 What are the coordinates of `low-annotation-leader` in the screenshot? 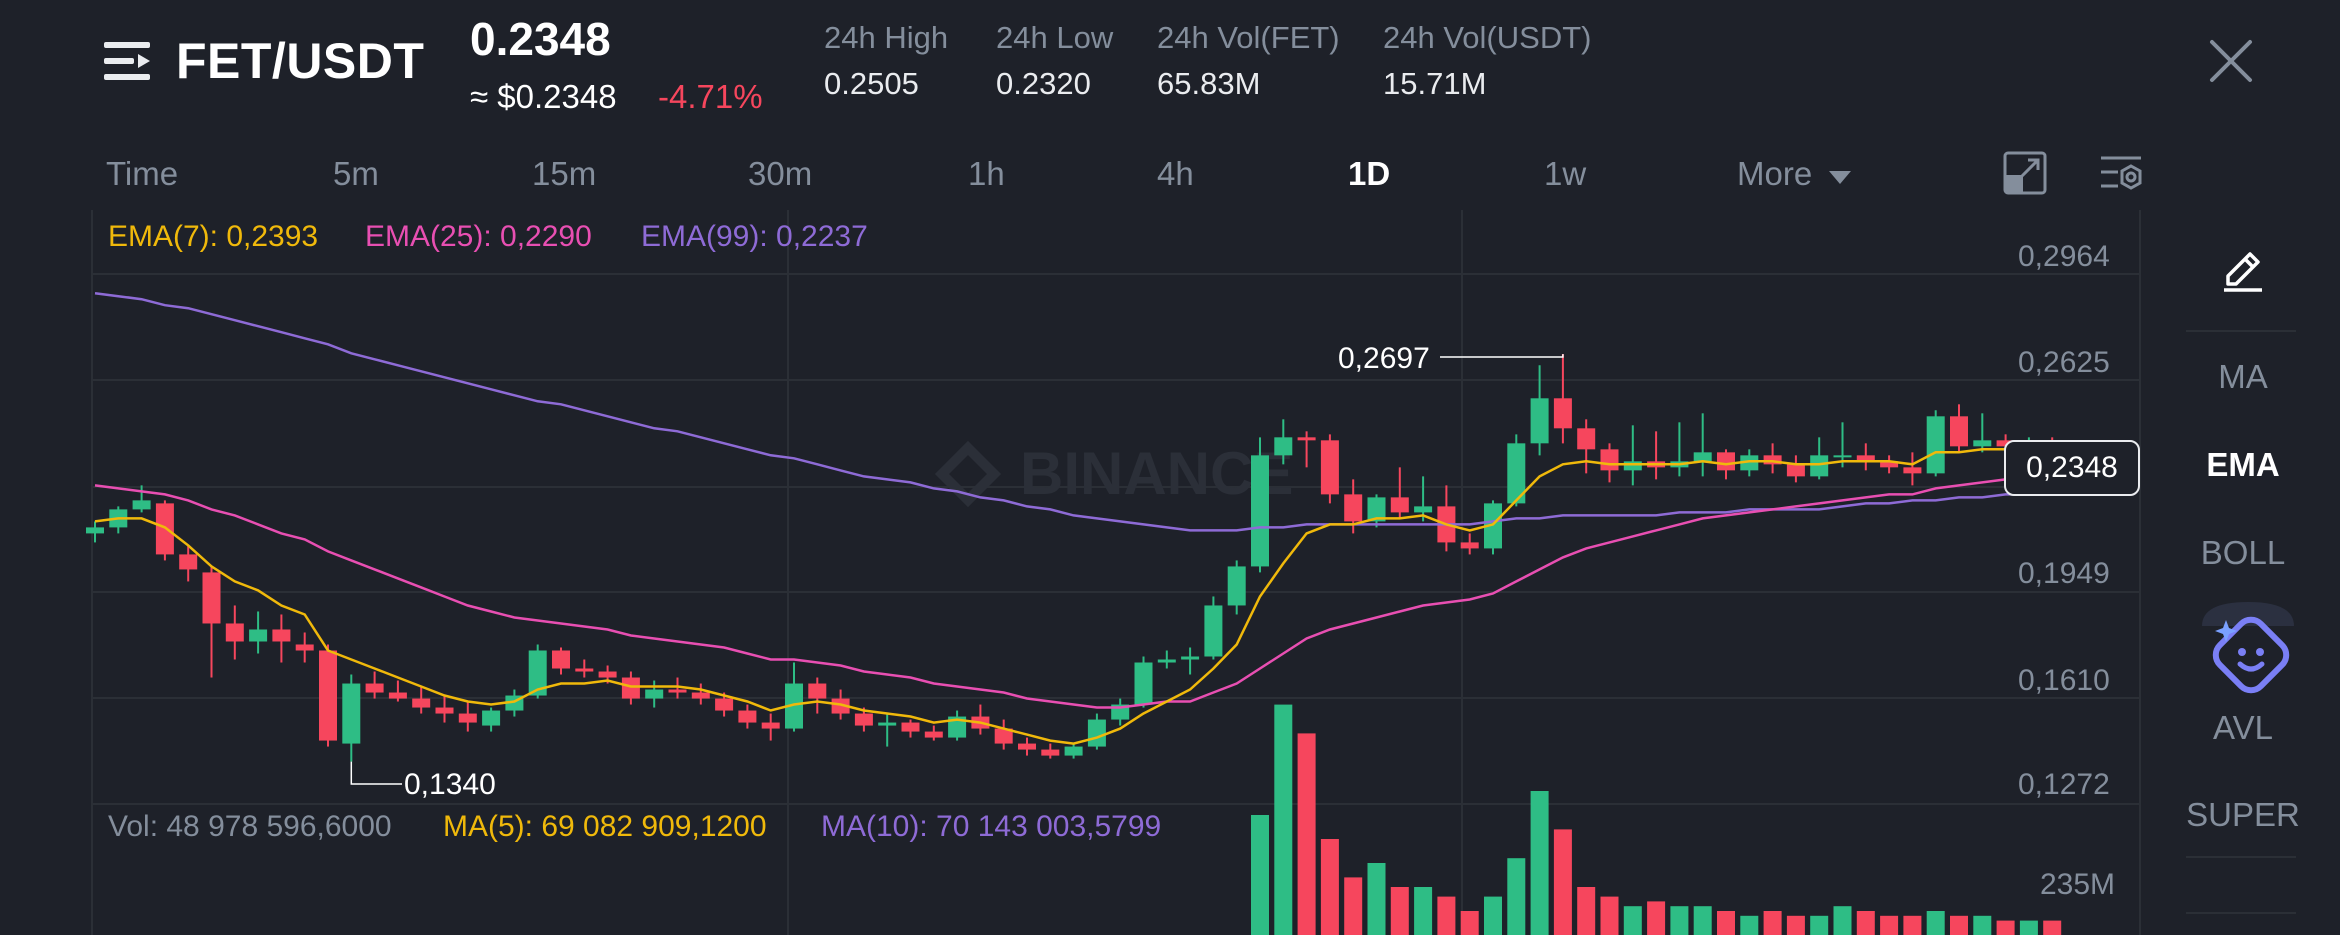 It's located at (376, 773).